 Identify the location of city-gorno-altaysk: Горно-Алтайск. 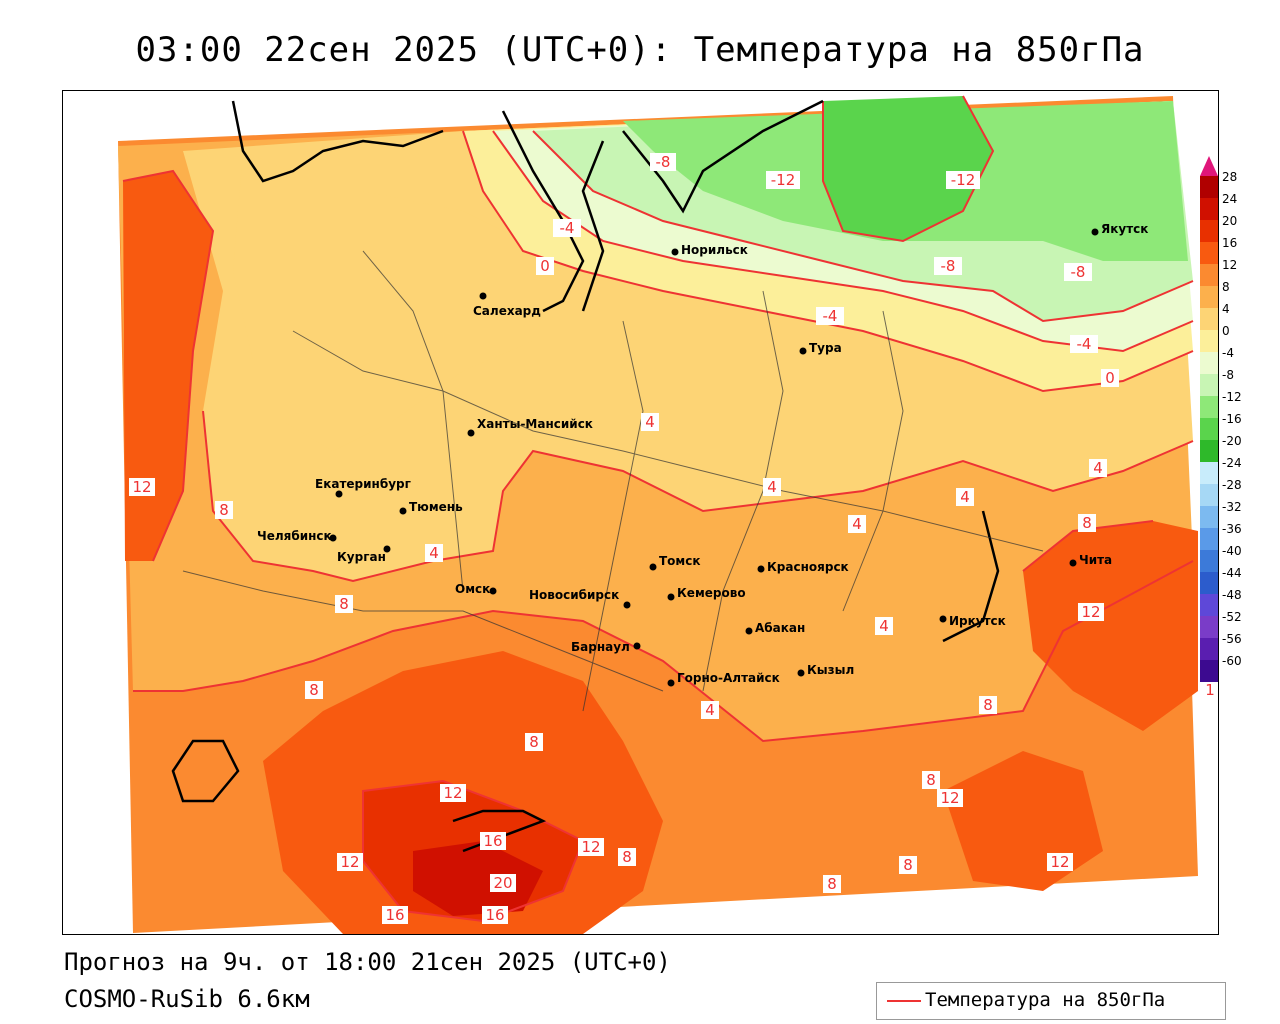
(723, 679).